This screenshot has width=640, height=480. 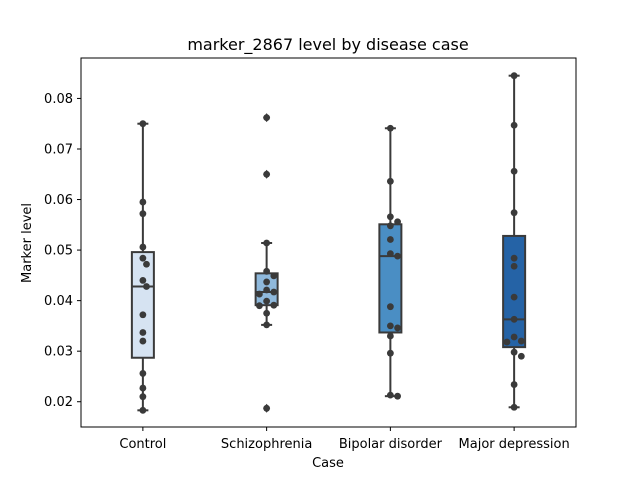 I want to click on y-tick-label: 0.02, so click(x=58, y=402).